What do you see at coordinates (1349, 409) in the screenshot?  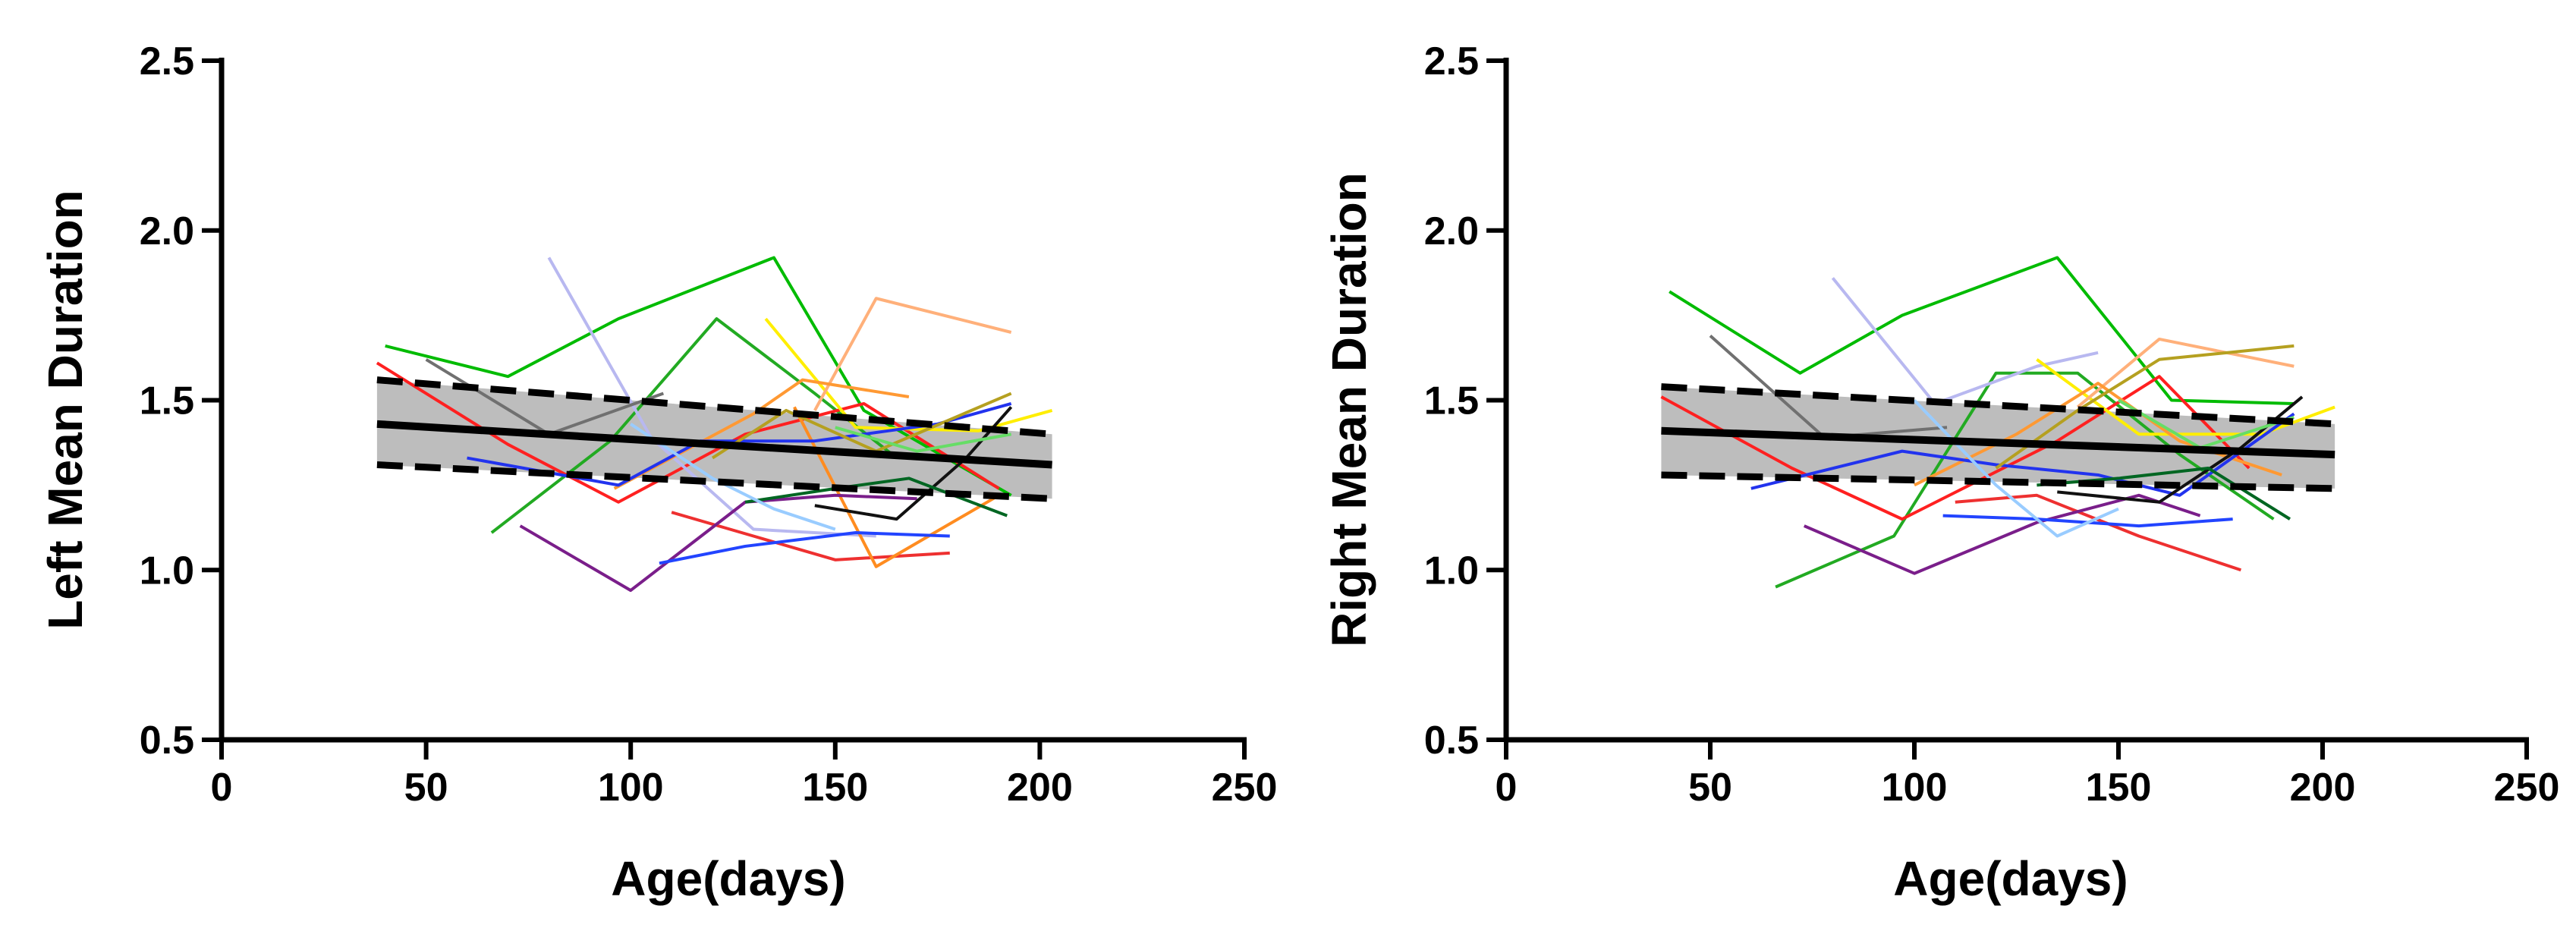 I see `y-axis-label: Right Mean Duration` at bounding box center [1349, 409].